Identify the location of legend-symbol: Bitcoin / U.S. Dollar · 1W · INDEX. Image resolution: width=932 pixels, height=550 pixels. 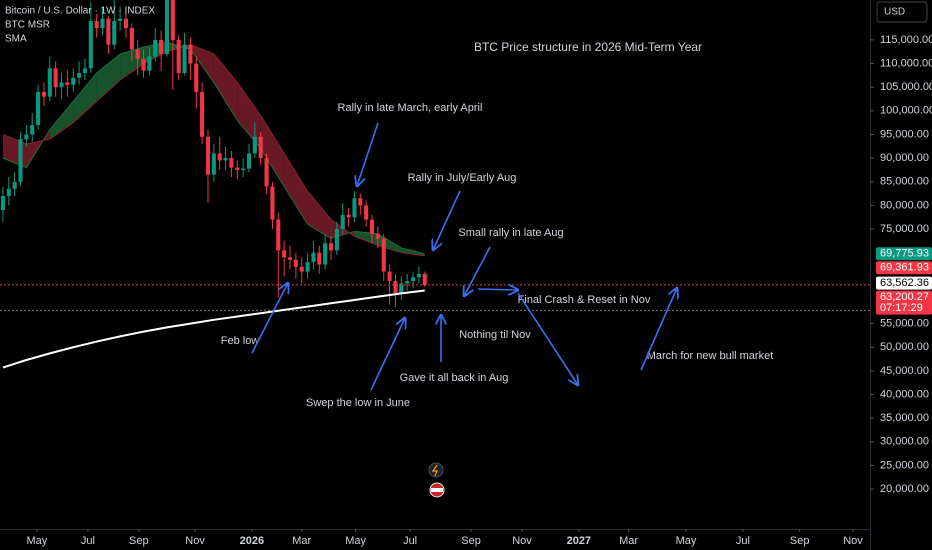
(80, 11).